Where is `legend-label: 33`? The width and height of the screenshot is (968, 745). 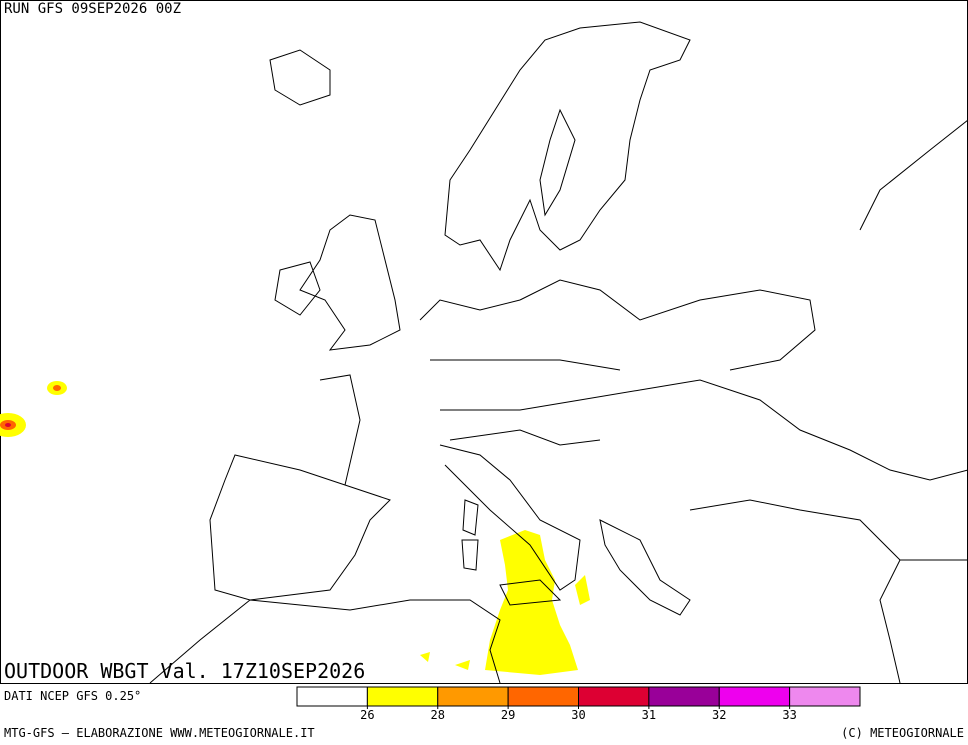 legend-label: 33 is located at coordinates (789, 715).